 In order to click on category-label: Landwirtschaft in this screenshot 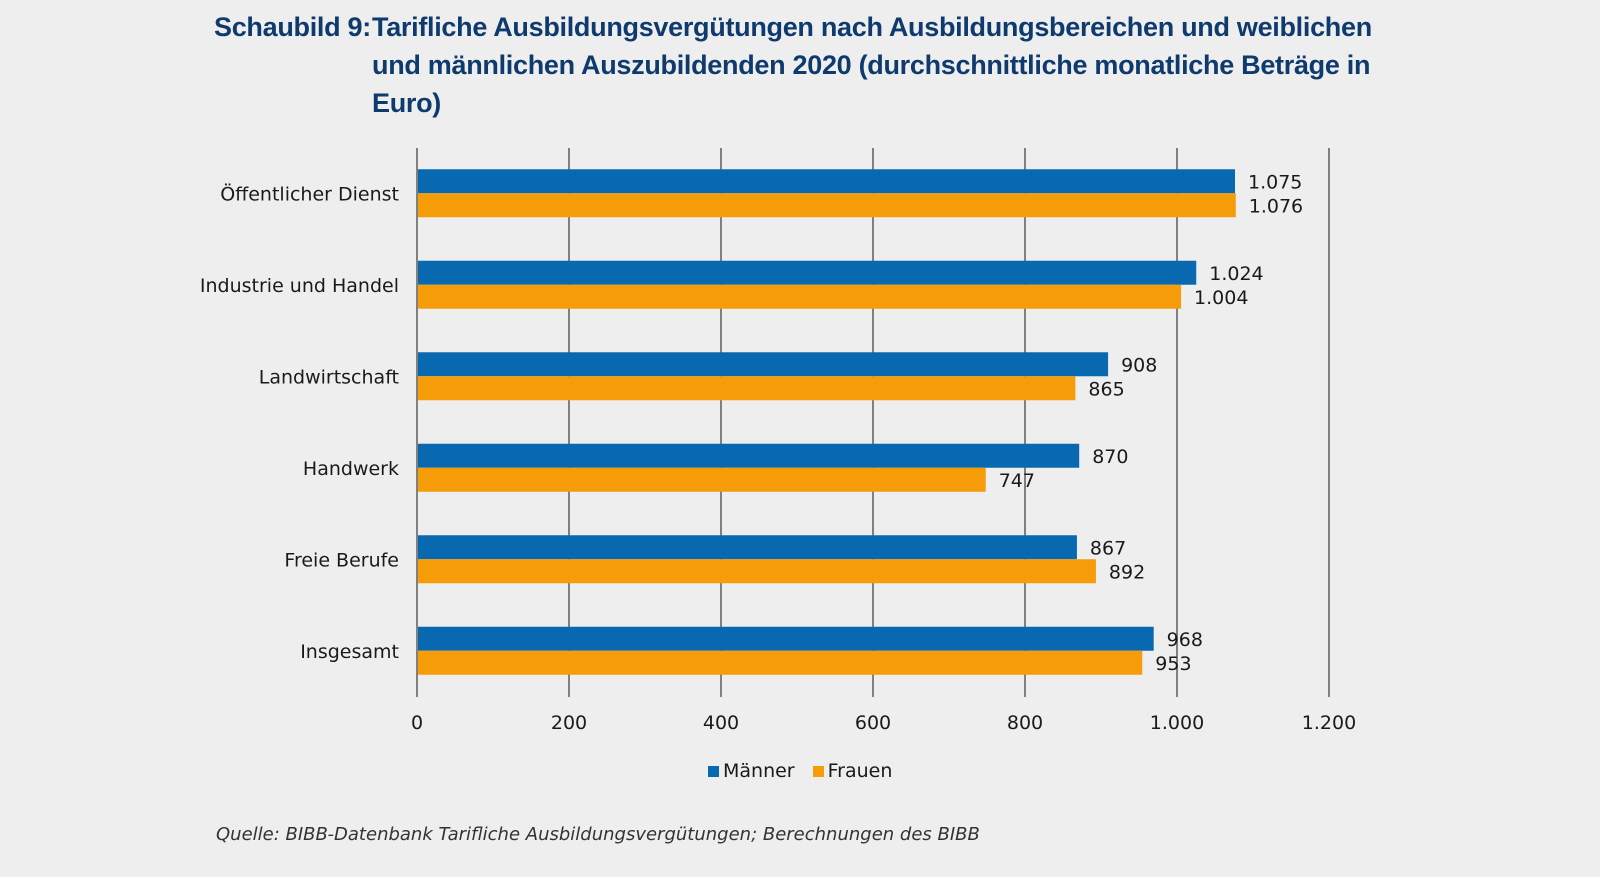, I will do `click(329, 377)`.